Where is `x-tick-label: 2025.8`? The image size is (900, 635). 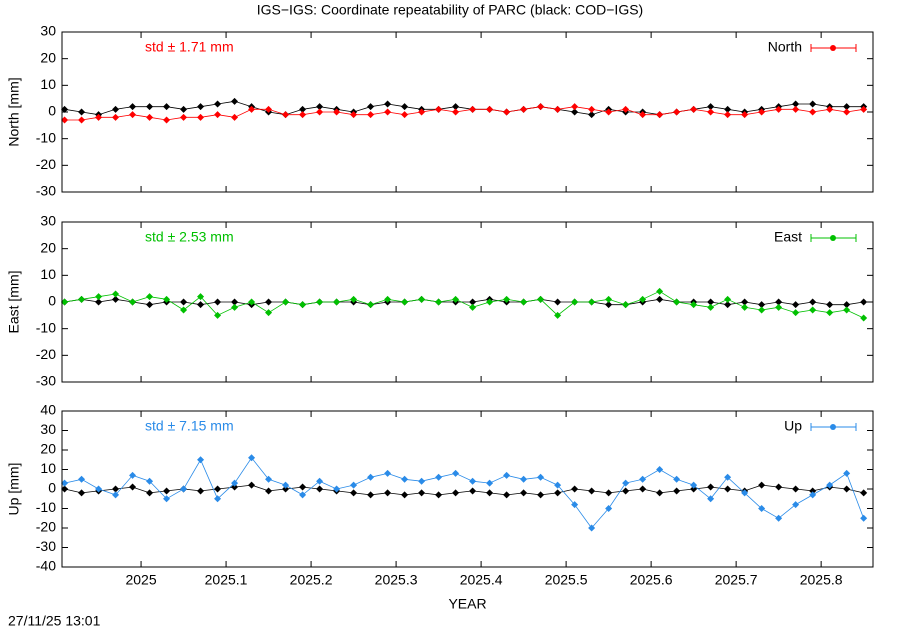 x-tick-label: 2025.8 is located at coordinates (821, 580).